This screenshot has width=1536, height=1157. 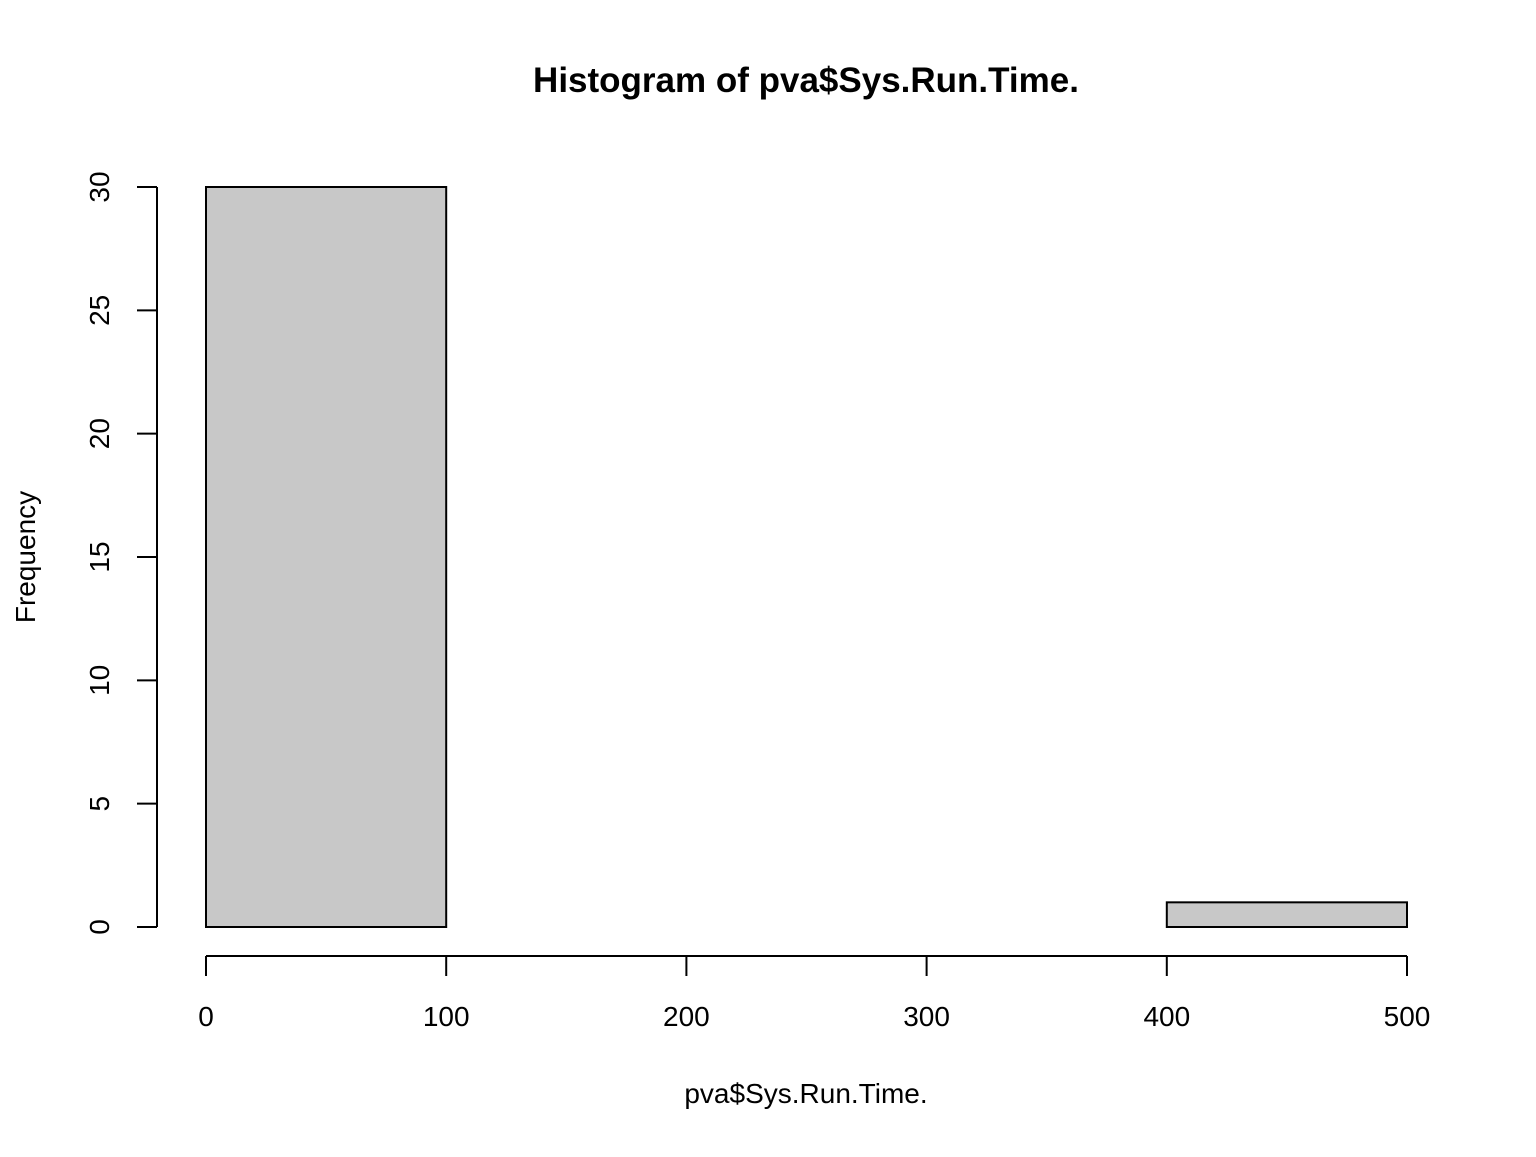 What do you see at coordinates (99, 556) in the screenshot?
I see `y-tick-label: 15` at bounding box center [99, 556].